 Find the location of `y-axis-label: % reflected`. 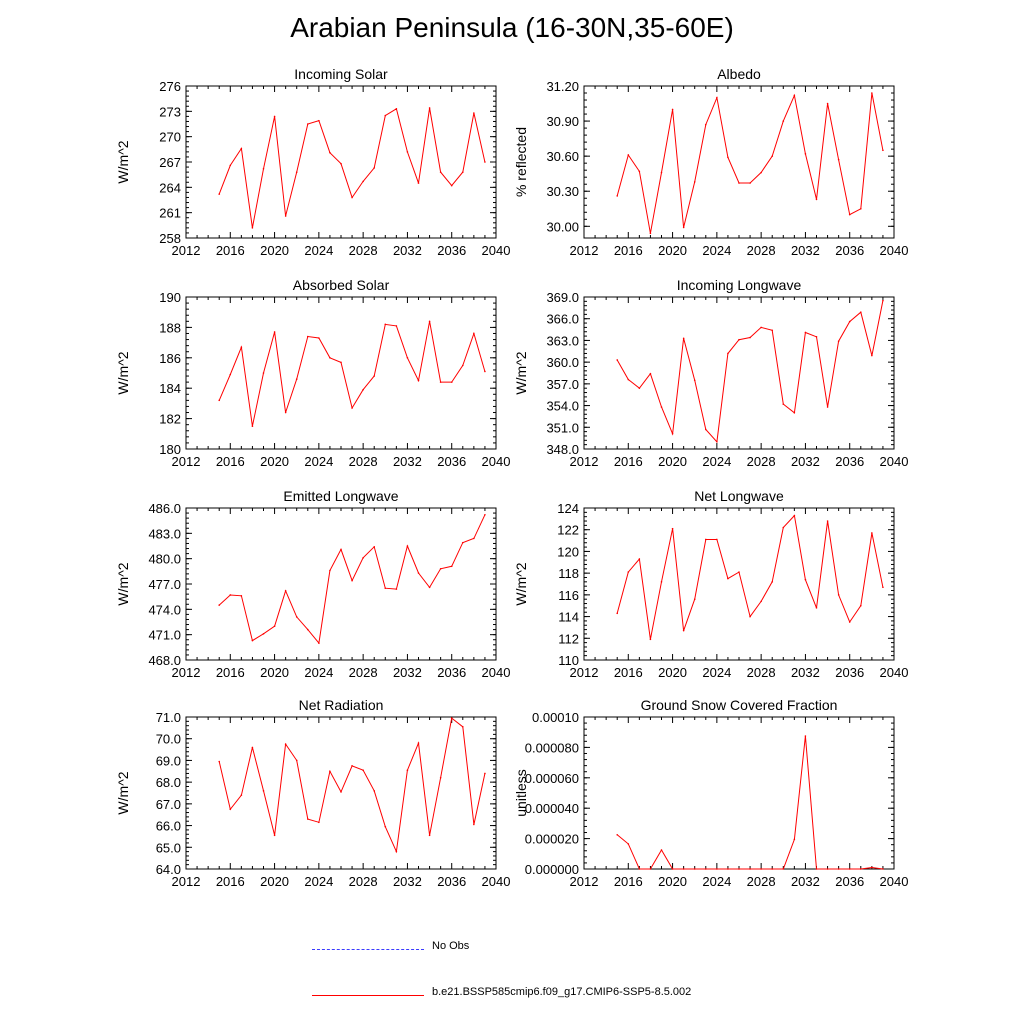

y-axis-label: % reflected is located at coordinates (521, 162).